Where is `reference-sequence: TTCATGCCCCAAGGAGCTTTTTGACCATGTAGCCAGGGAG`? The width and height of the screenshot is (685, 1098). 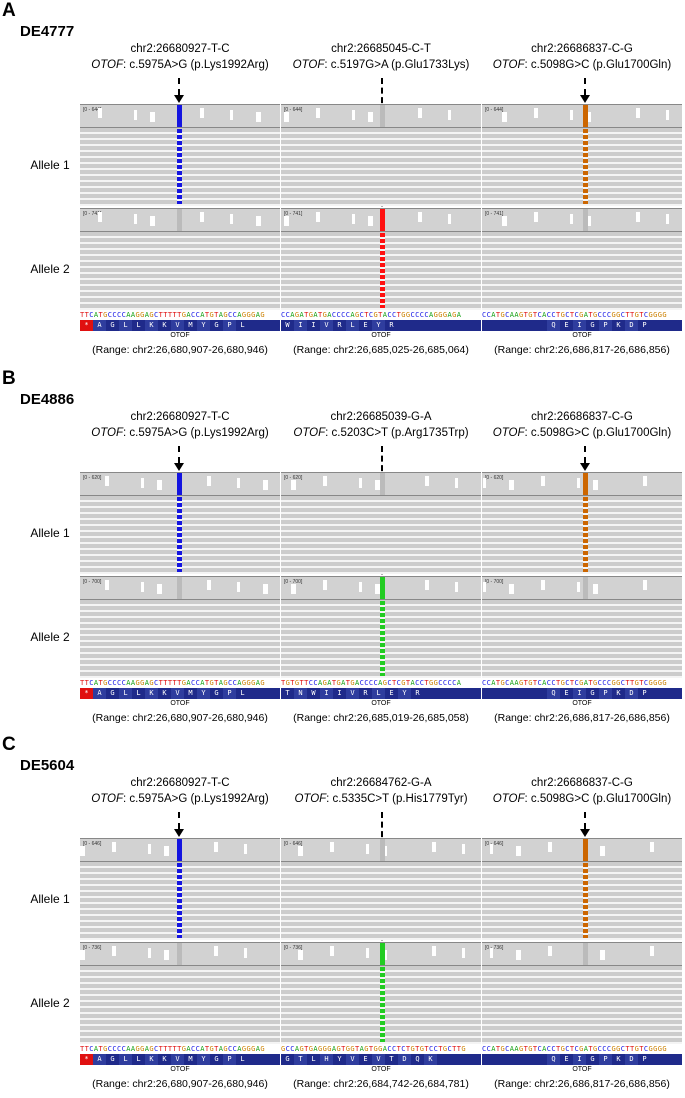 reference-sequence: TTCATGCCCCAAGGAGCTTTTTGACCATGTAGCCAGGGAG is located at coordinates (180, 683).